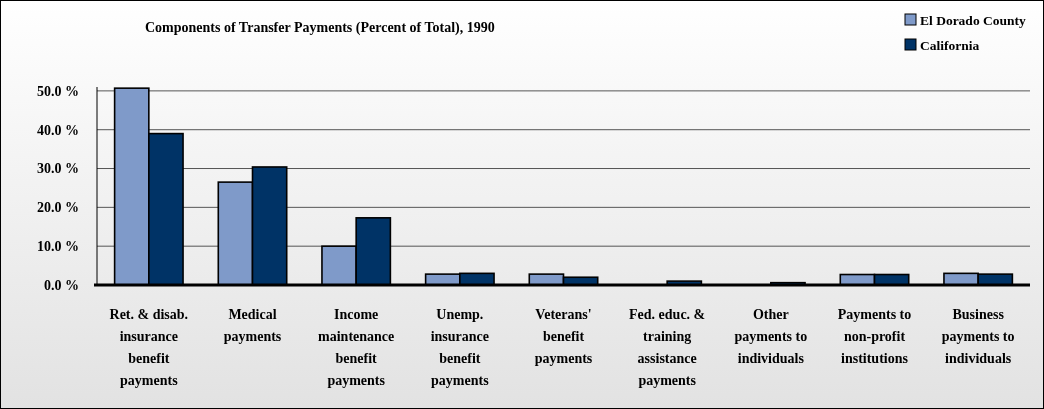 The height and width of the screenshot is (409, 1044). What do you see at coordinates (149, 347) in the screenshot?
I see `x-tick-label: Ret. & disab. insurance benefit payments` at bounding box center [149, 347].